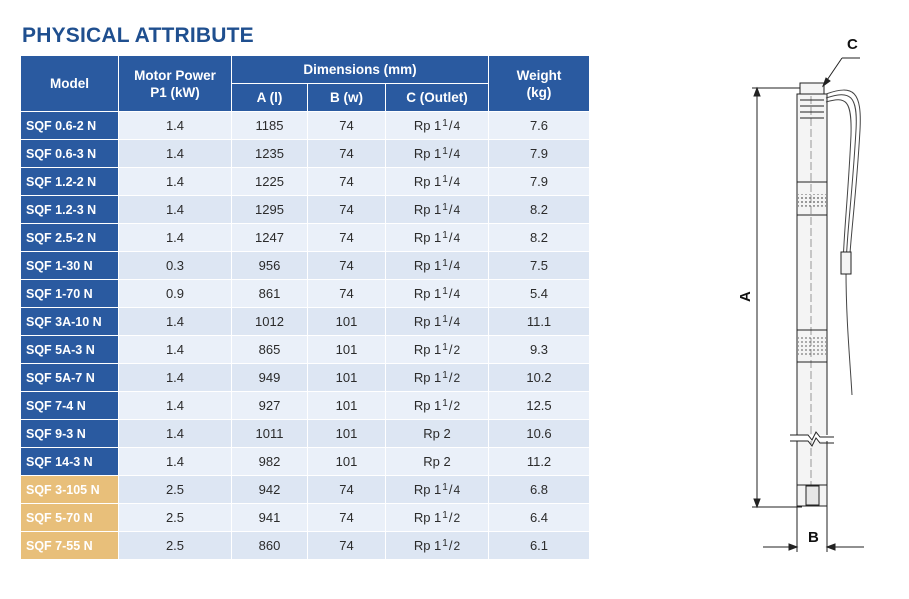  What do you see at coordinates (69, 209) in the screenshot?
I see `model-cell: SQF 1.2-3 N` at bounding box center [69, 209].